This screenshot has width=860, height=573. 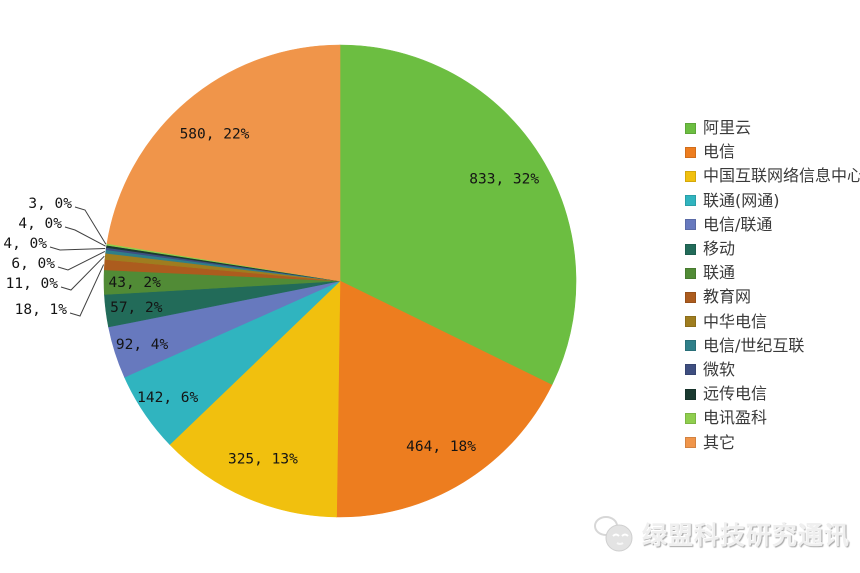 I want to click on slice-label-6: 43, 2%, so click(x=135, y=283).